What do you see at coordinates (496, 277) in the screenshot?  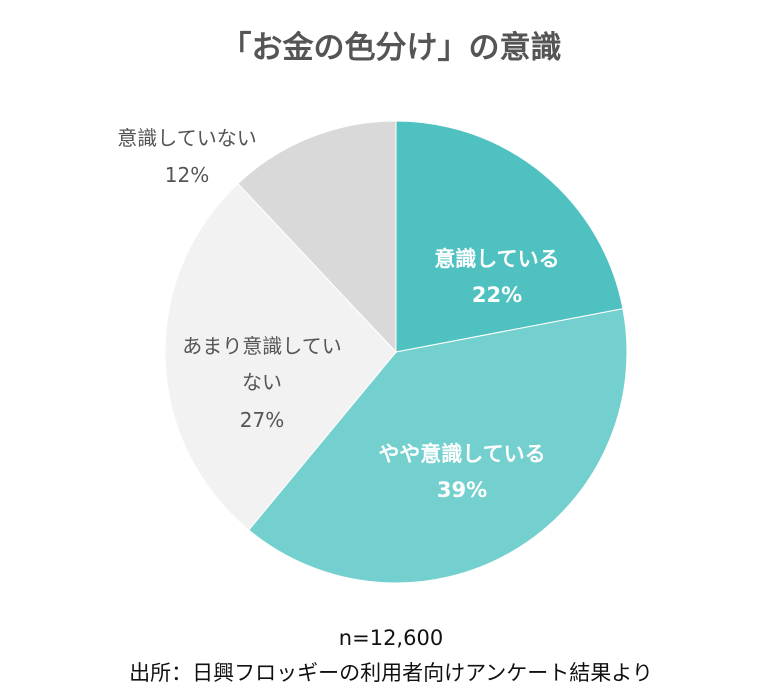 I see `label-slice-1: 意識している 22%` at bounding box center [496, 277].